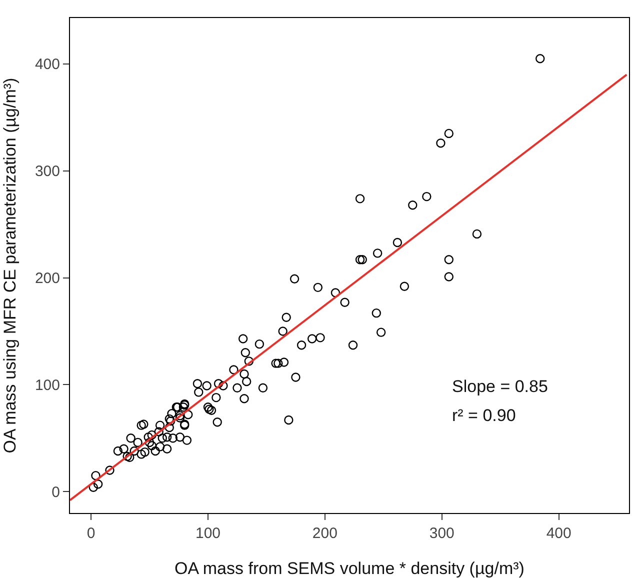  What do you see at coordinates (500, 386) in the screenshot?
I see `annotation: Slope = 0.85` at bounding box center [500, 386].